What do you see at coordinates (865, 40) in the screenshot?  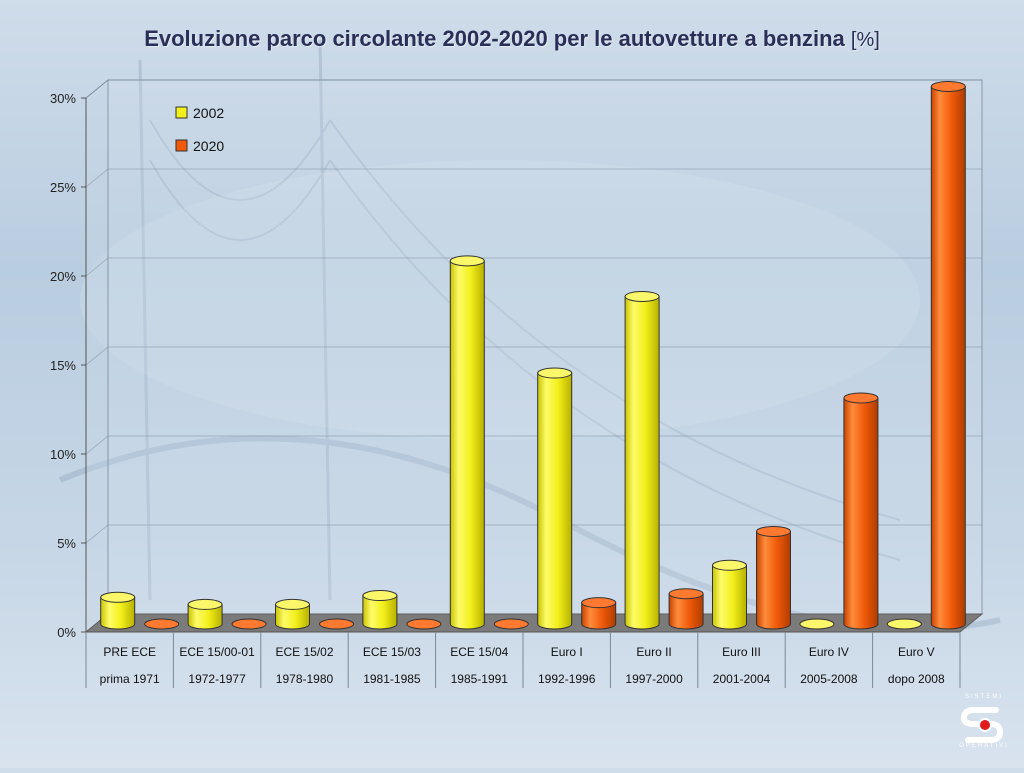 I see `title-unit: [%]` at bounding box center [865, 40].